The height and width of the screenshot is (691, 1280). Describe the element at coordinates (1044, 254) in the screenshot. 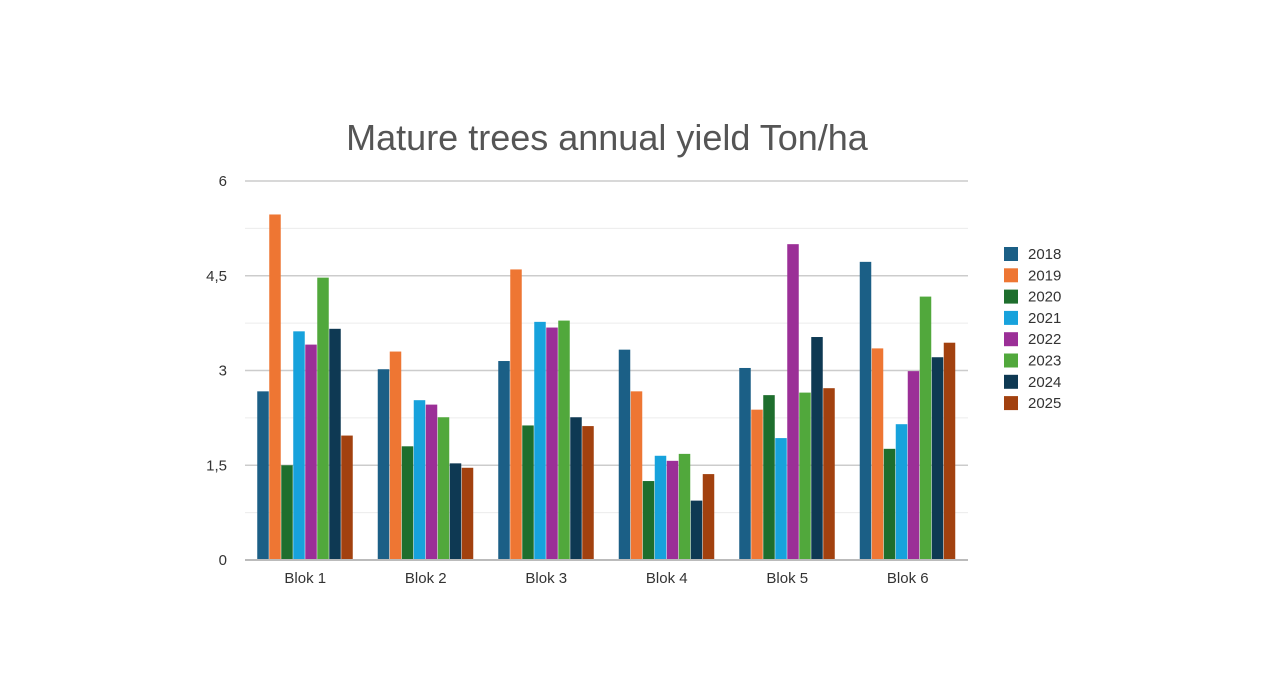

I see `legend-label: 2018` at that location.